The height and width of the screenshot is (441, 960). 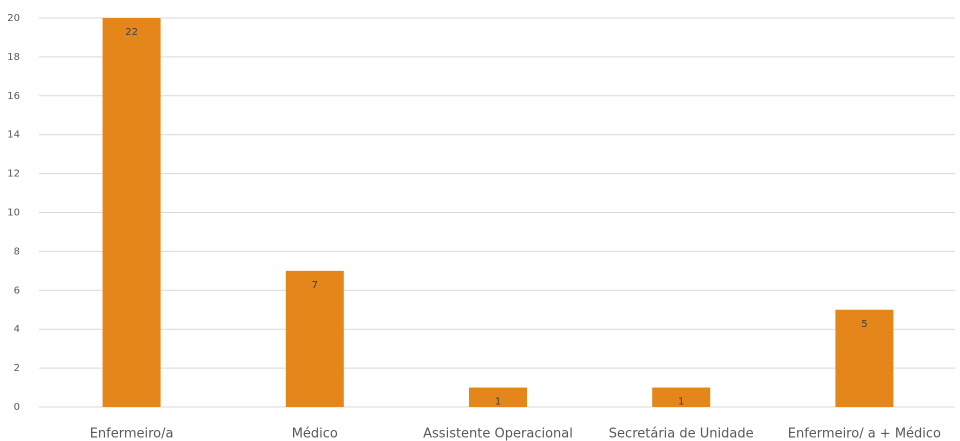 What do you see at coordinates (17, 407) in the screenshot?
I see `y-tick-label: 0` at bounding box center [17, 407].